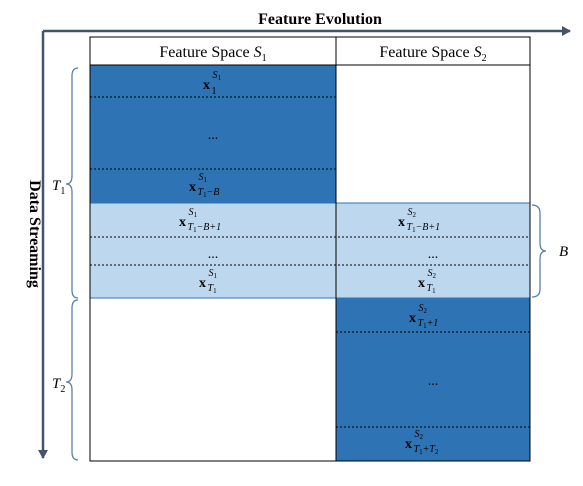 This screenshot has width=583, height=486. Describe the element at coordinates (539, 251) in the screenshot. I see `b-brace` at that location.